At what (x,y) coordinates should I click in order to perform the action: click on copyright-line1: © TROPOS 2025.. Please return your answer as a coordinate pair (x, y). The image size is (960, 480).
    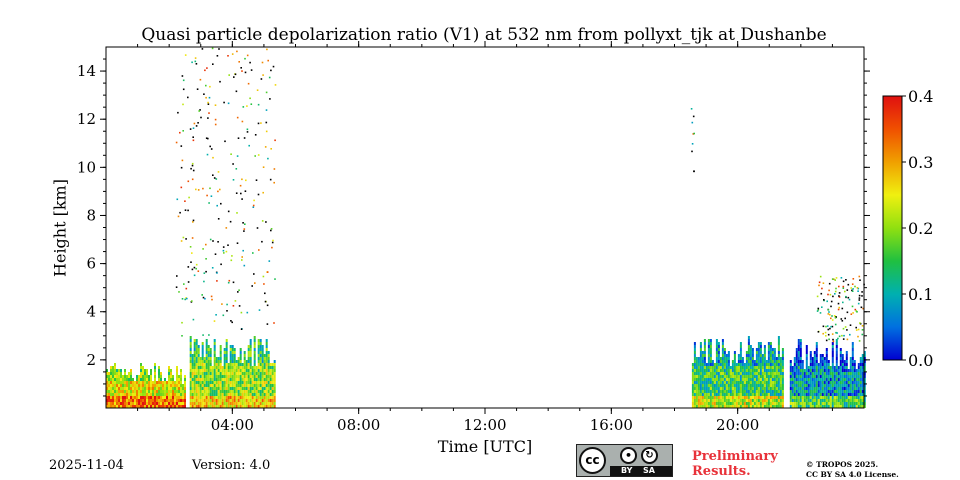
    Looking at the image, I should click on (842, 464).